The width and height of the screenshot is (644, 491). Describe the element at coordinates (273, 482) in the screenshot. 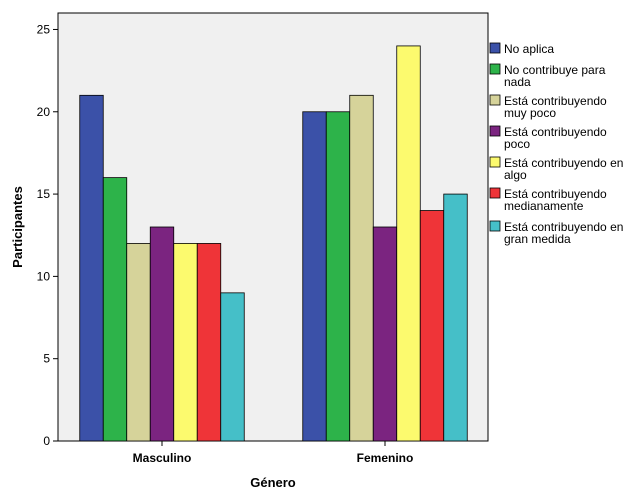

I see `x-axis-title: Género` at that location.